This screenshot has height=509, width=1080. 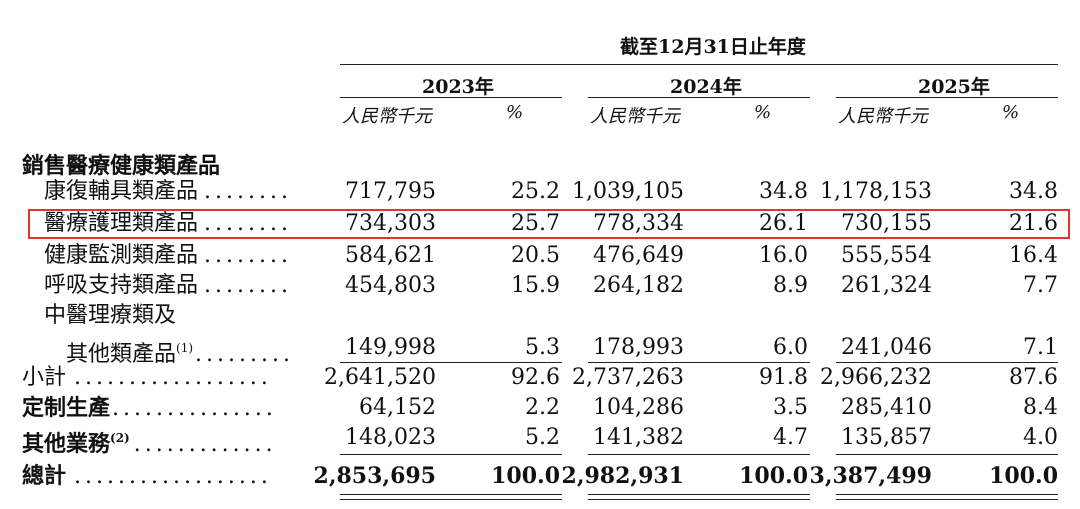 What do you see at coordinates (699, 454) in the screenshot?
I see `total-rule-2024` at bounding box center [699, 454].